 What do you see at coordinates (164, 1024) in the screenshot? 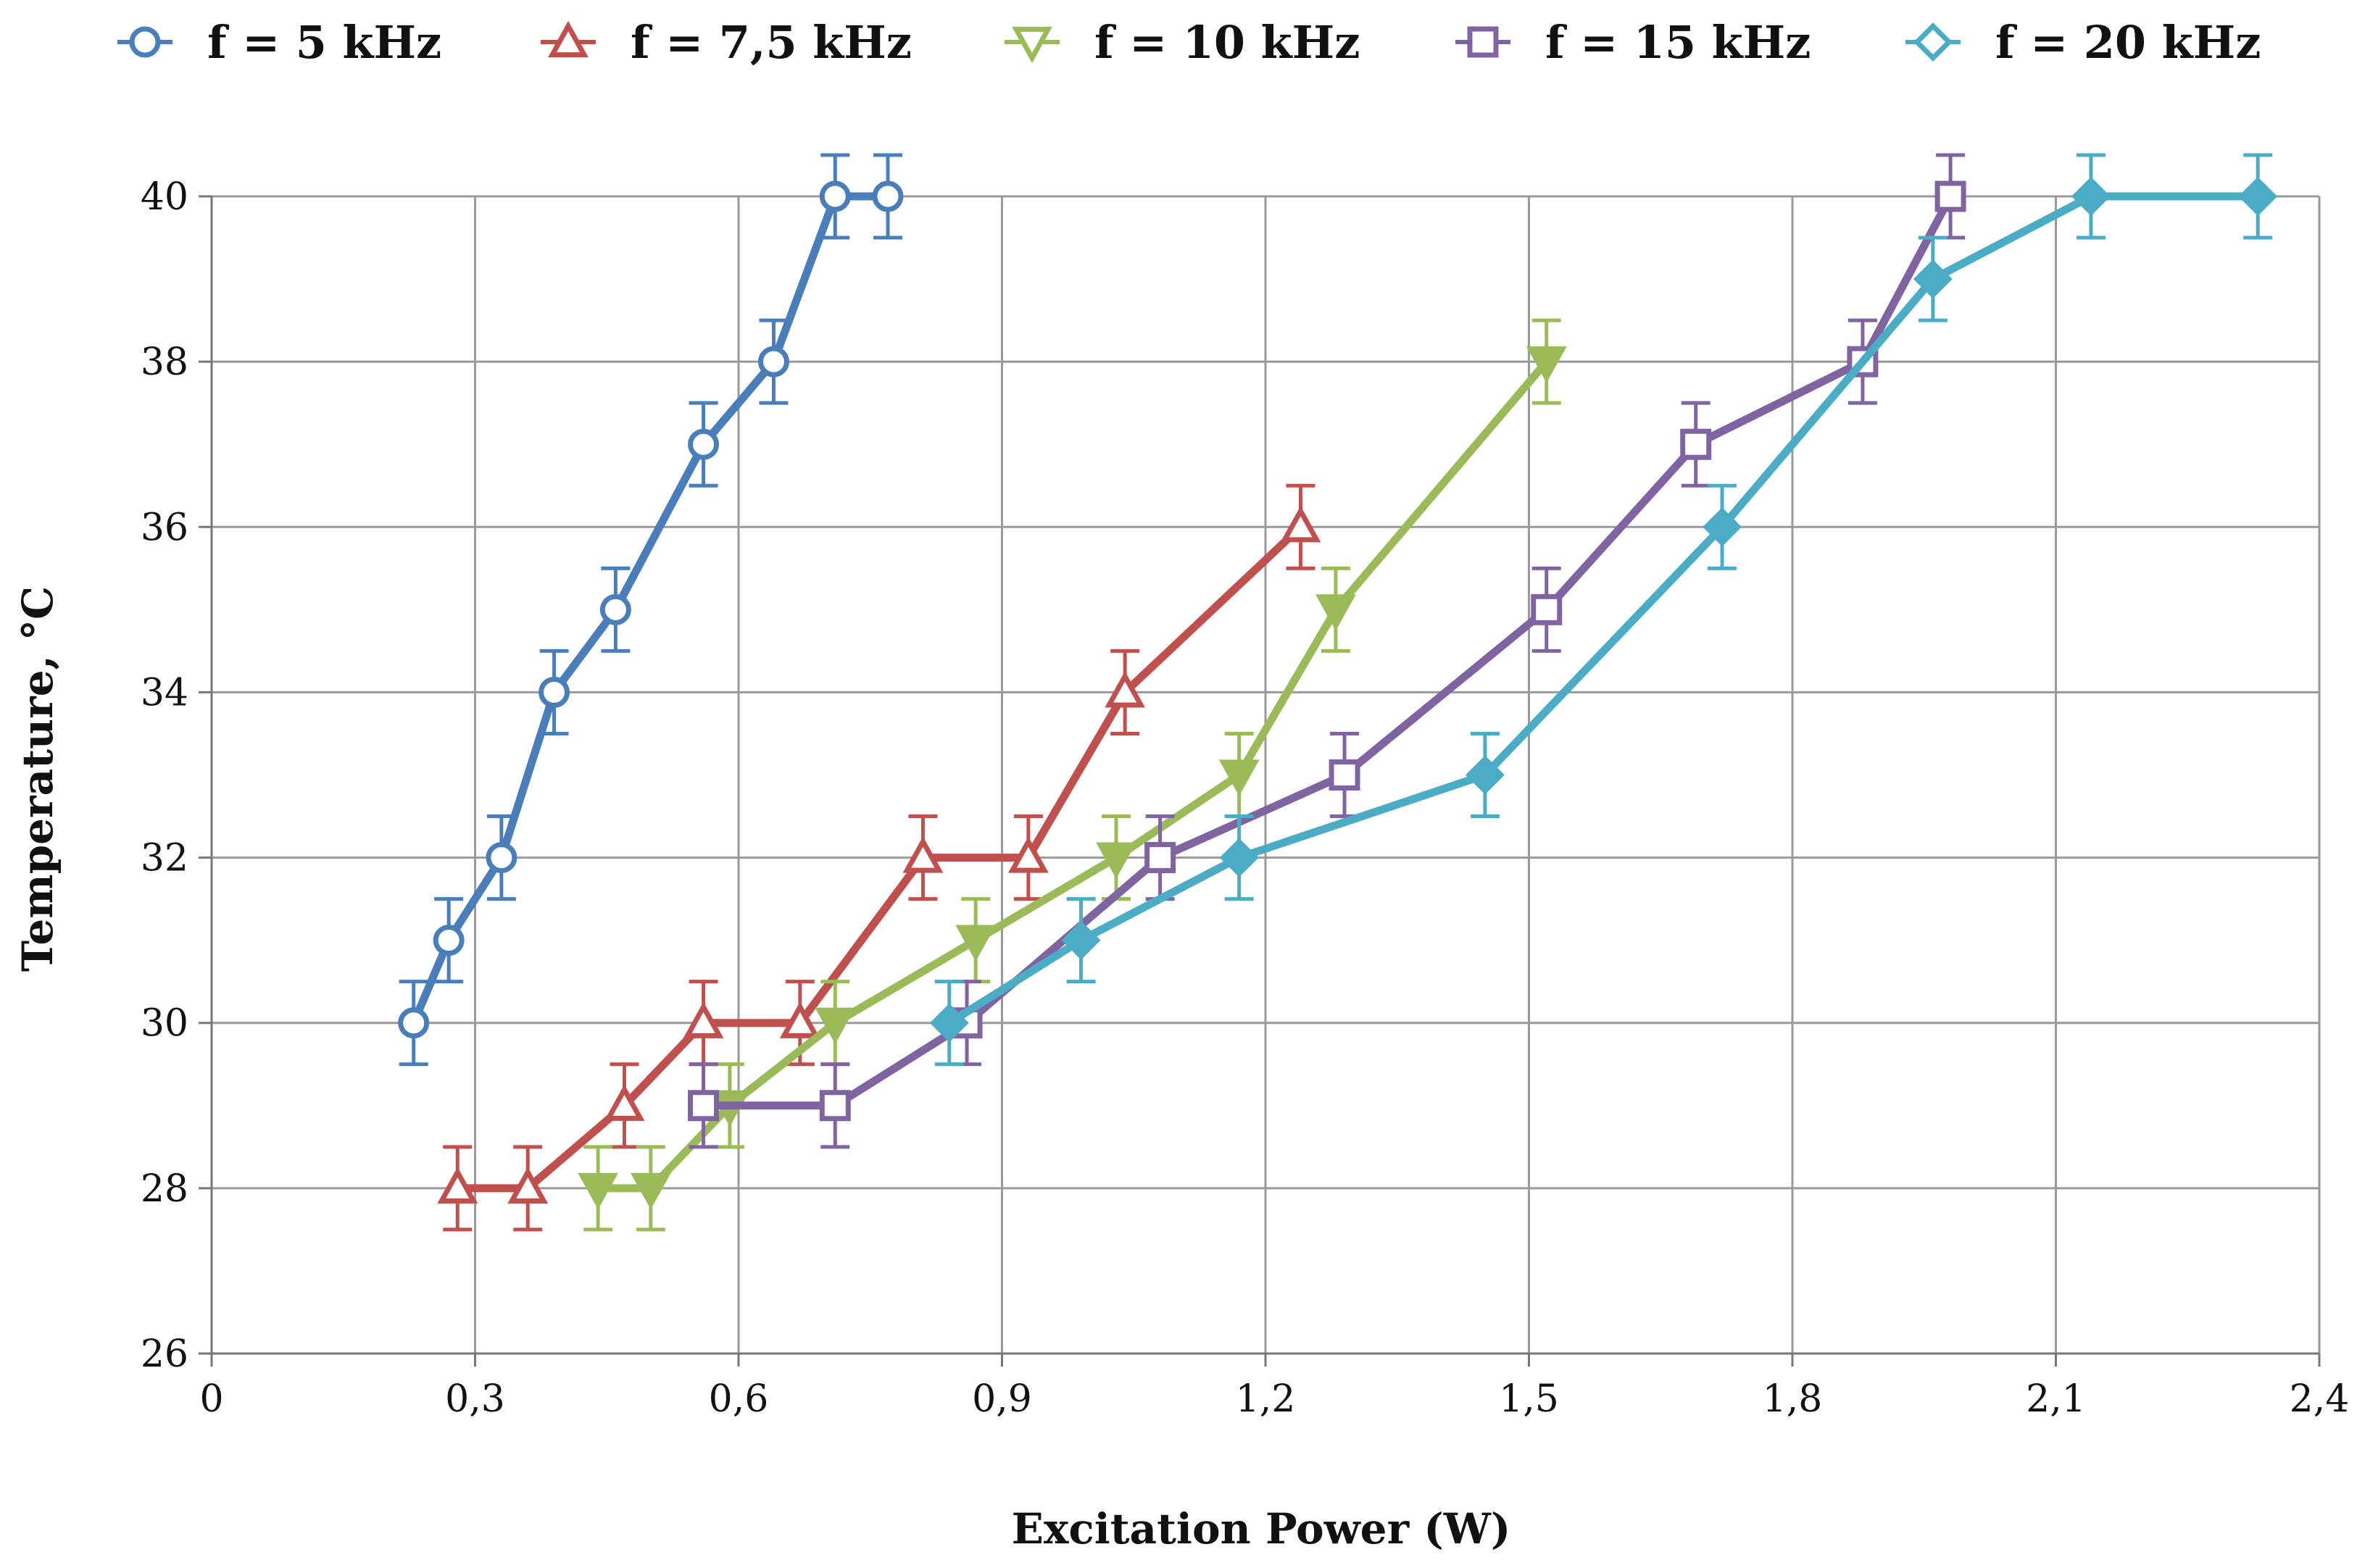
I see `y-tick-label: 30` at bounding box center [164, 1024].